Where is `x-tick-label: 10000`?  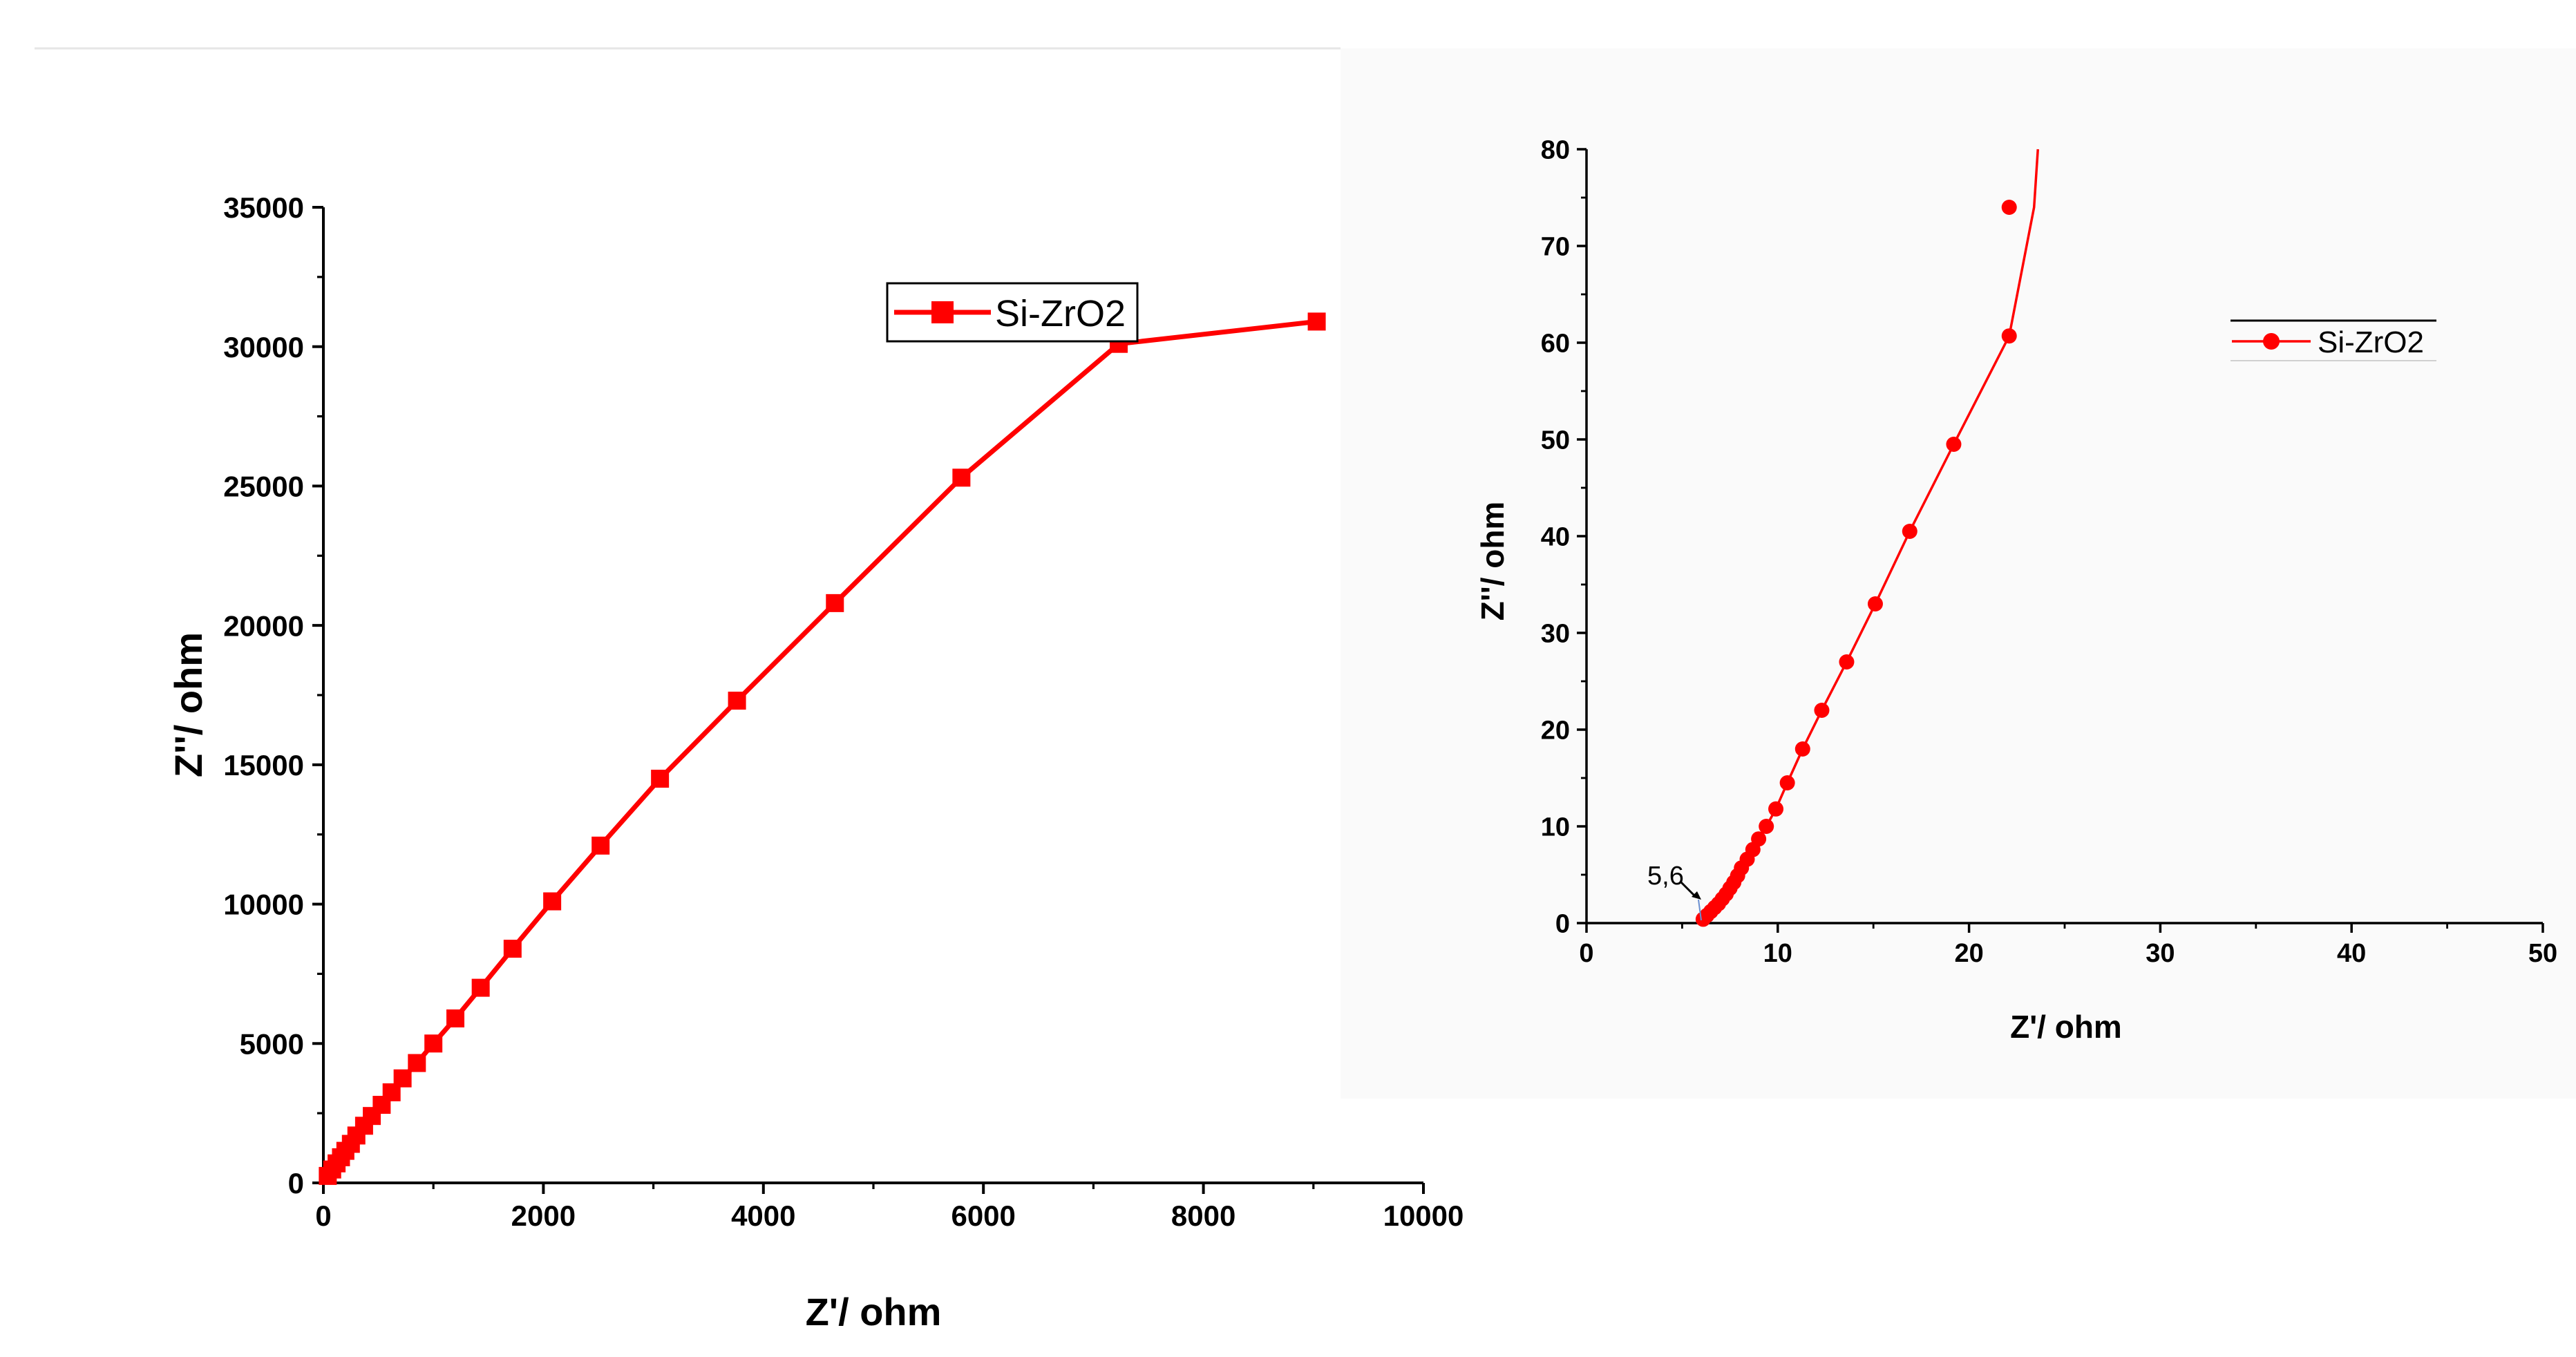 x-tick-label: 10000 is located at coordinates (1423, 1215).